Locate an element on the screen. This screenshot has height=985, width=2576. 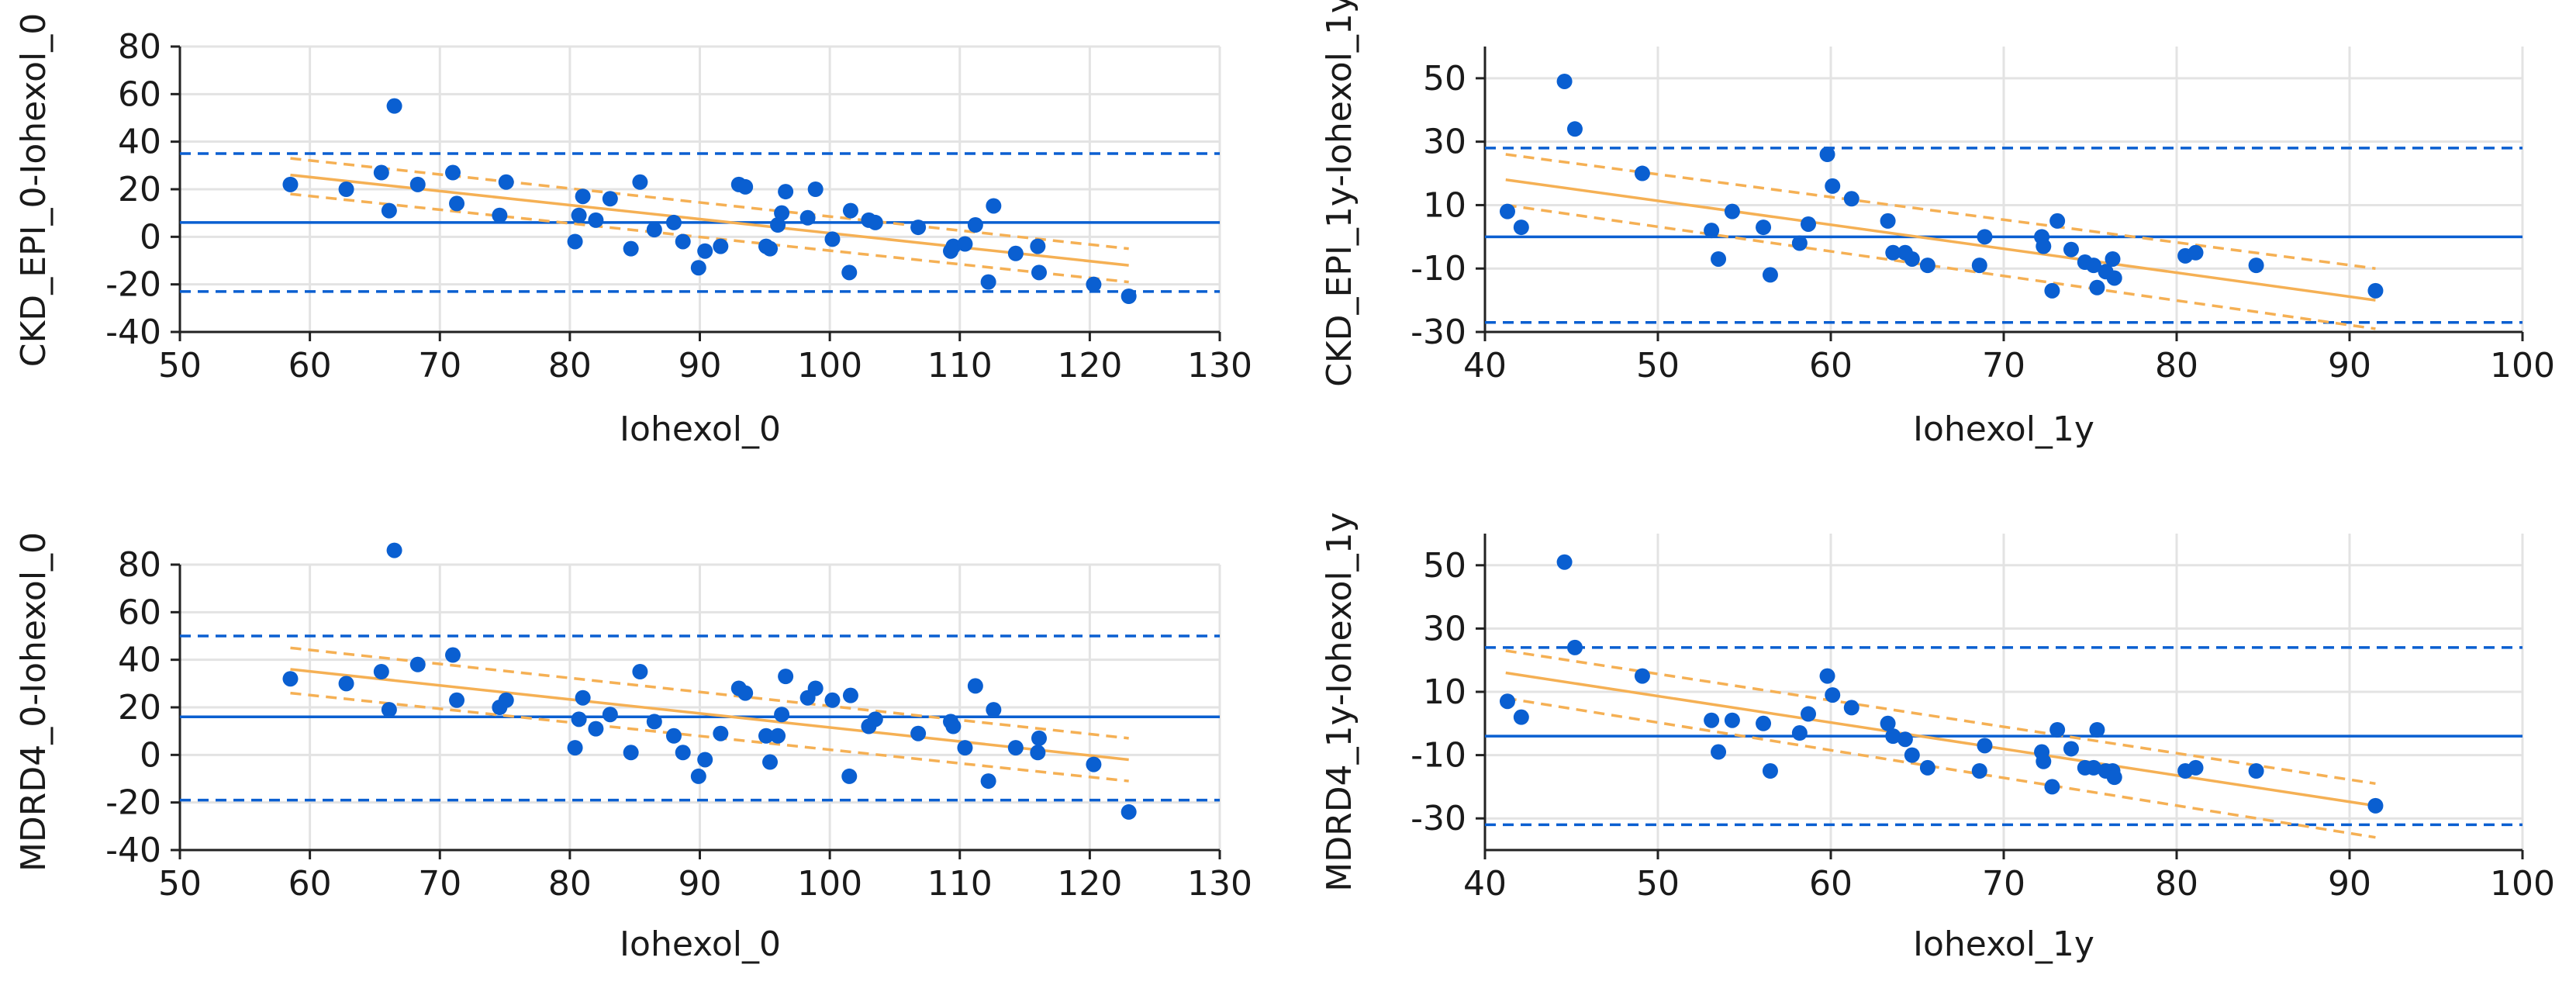
panel-0-xlabel: Iohexol_0 is located at coordinates (700, 429).